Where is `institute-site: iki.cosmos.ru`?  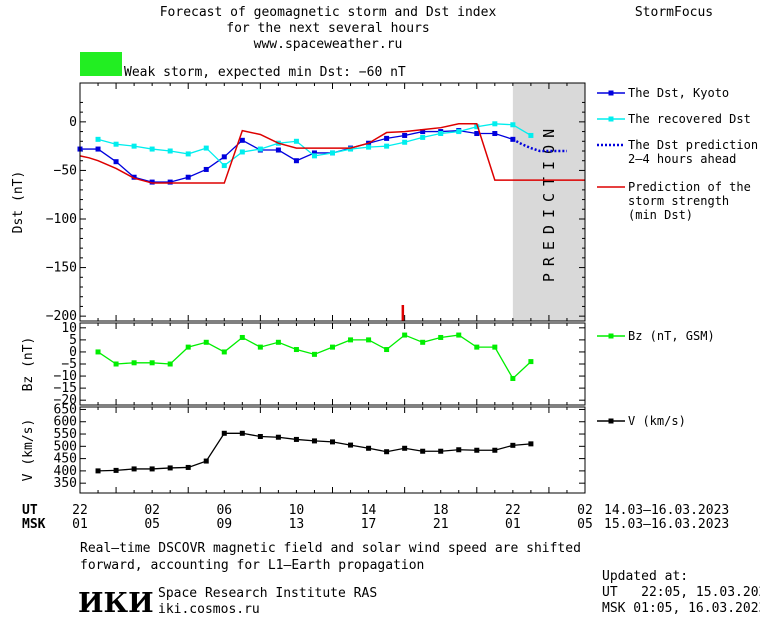 institute-site: iki.cosmos.ru is located at coordinates (209, 609).